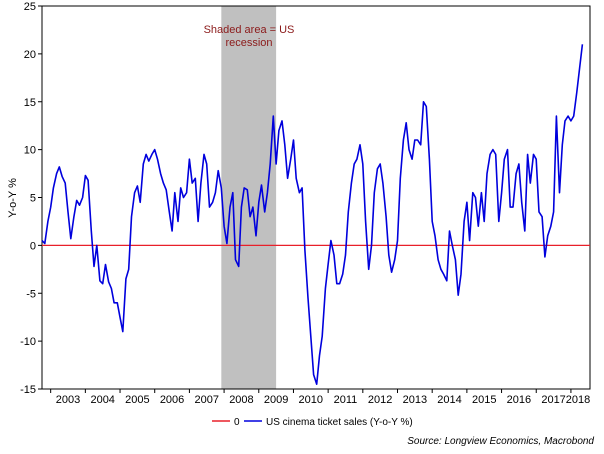 The height and width of the screenshot is (454, 604). What do you see at coordinates (28, 390) in the screenshot?
I see `y-tick-label: -15` at bounding box center [28, 390].